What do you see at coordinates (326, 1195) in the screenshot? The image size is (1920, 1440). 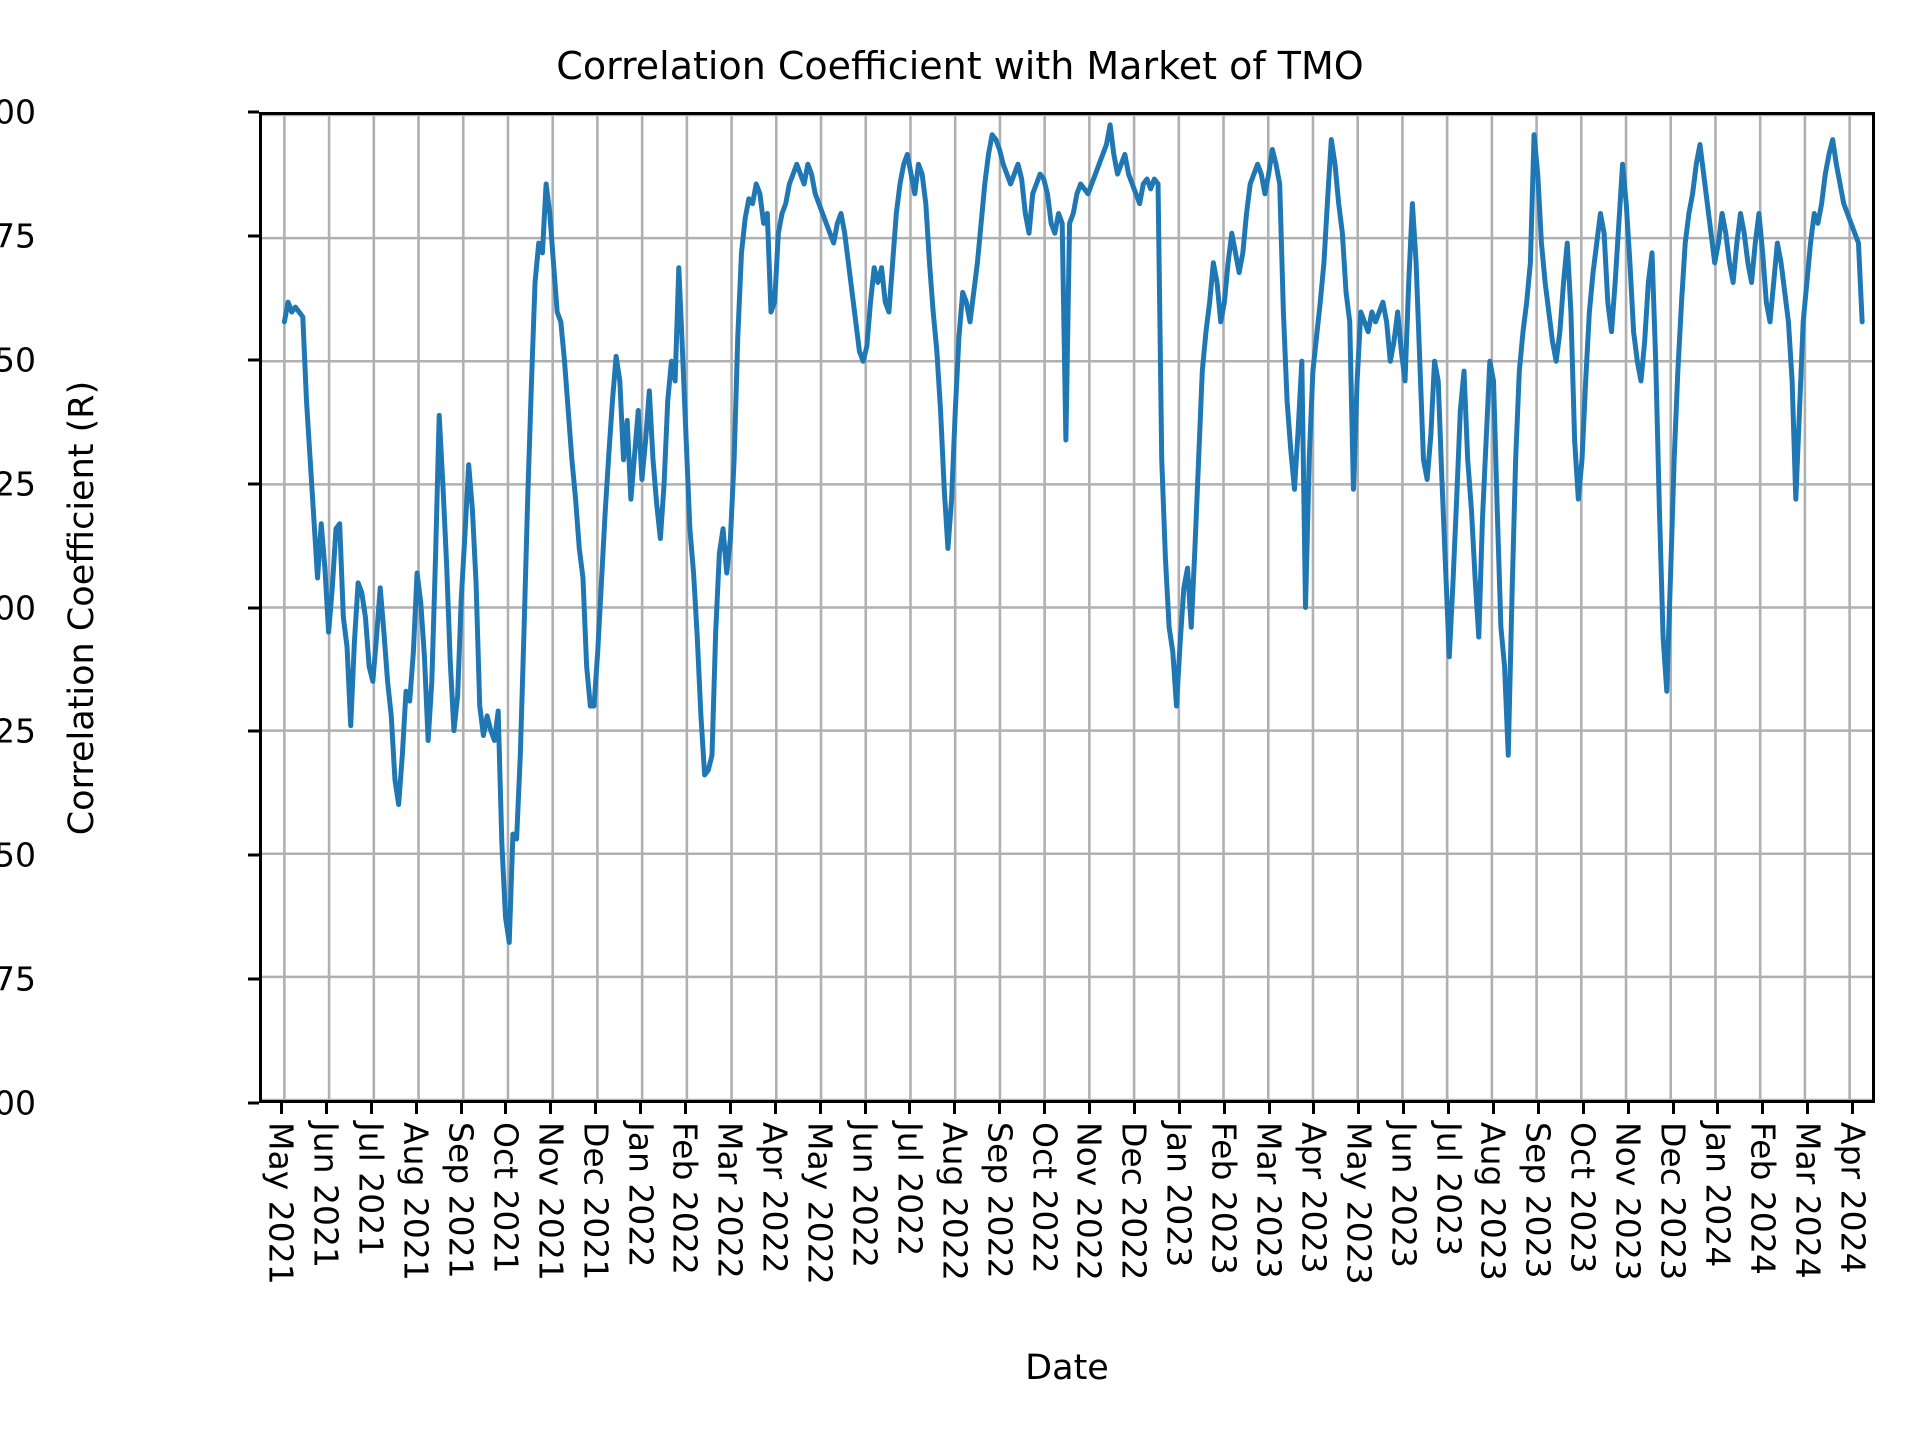 I see `x-tick-label: Jun 2021` at bounding box center [326, 1195].